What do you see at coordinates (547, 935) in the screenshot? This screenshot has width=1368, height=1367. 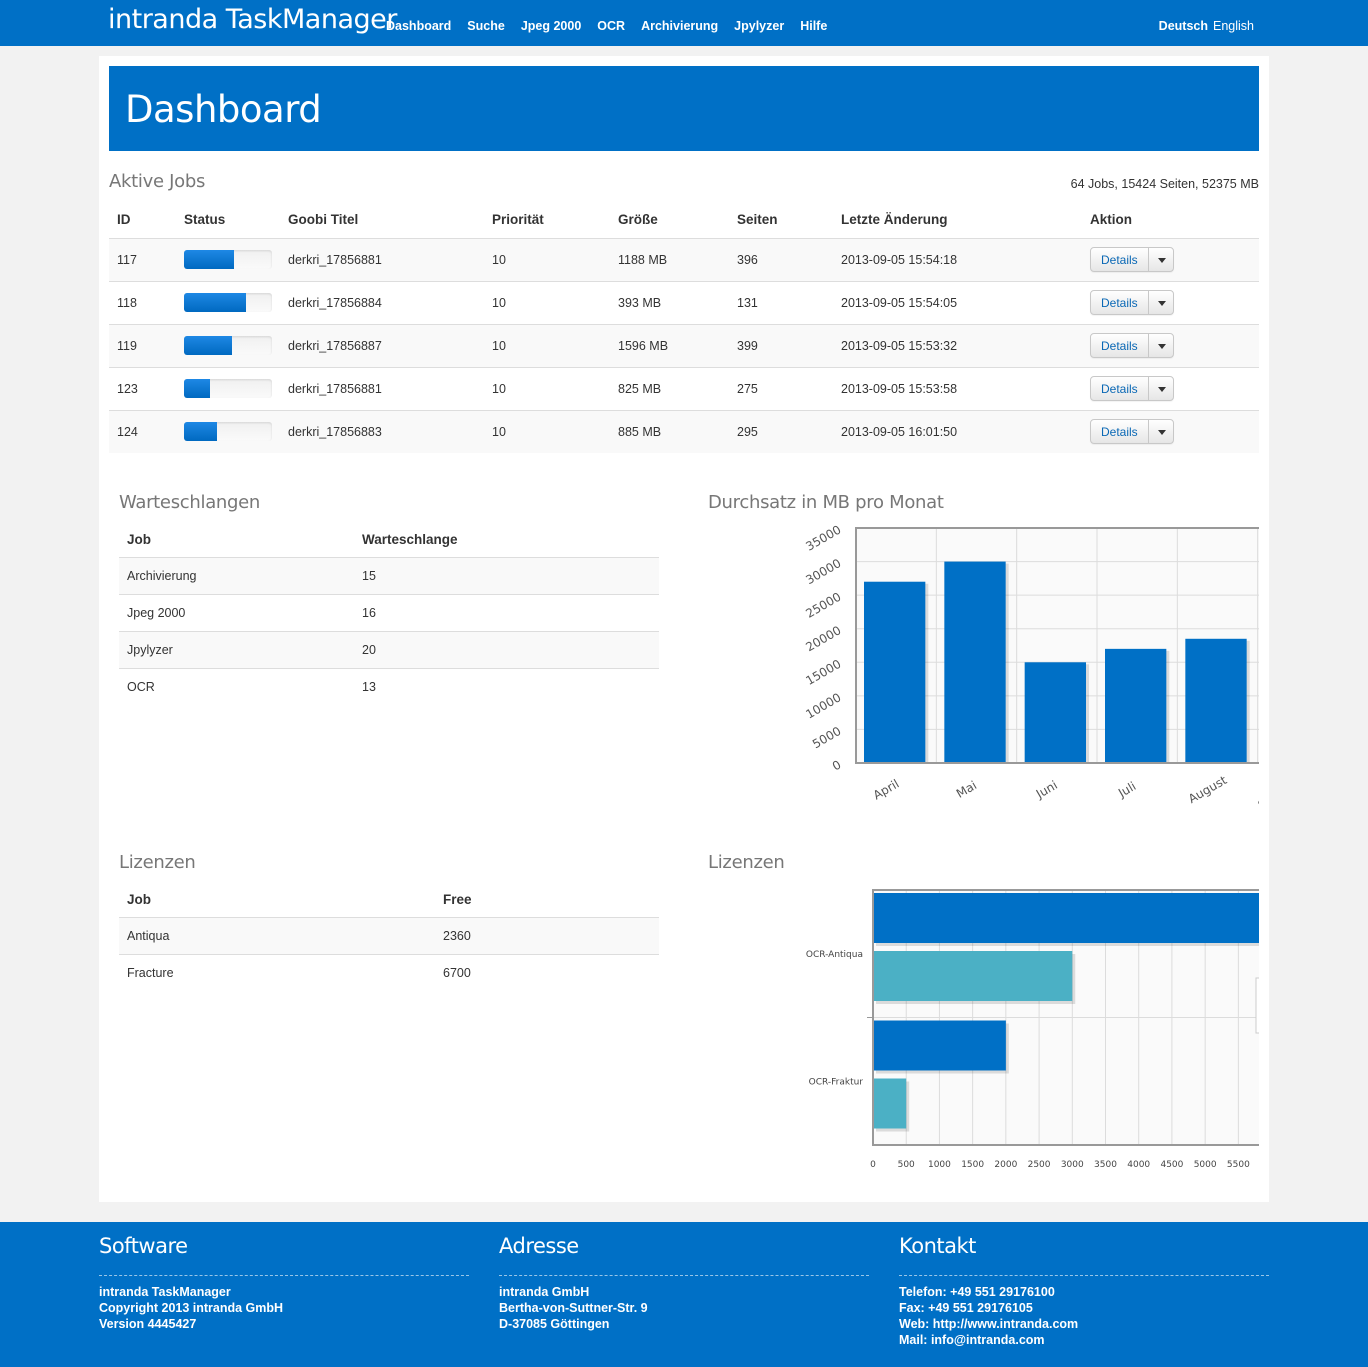 I see `license-value: 2360` at bounding box center [547, 935].